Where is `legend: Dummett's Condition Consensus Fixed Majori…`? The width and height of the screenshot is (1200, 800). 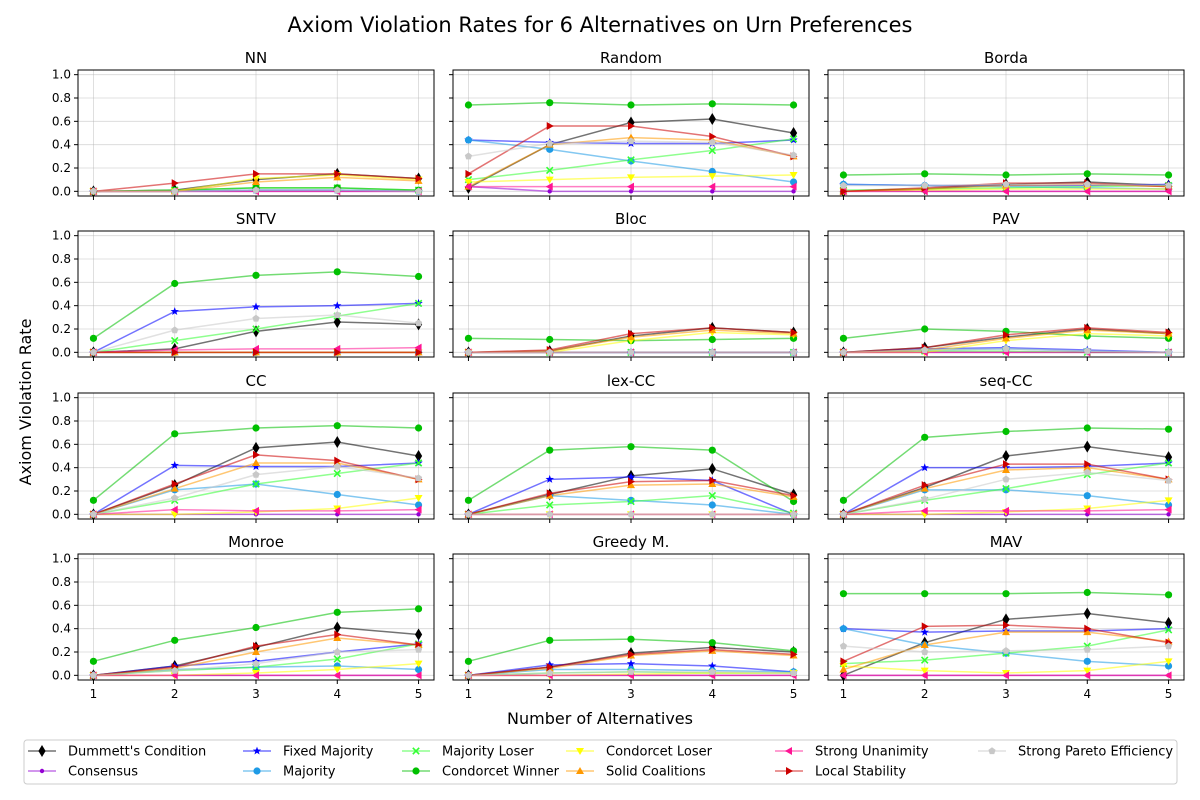 legend: Dummett's Condition Consensus Fixed Majori… is located at coordinates (600, 762).